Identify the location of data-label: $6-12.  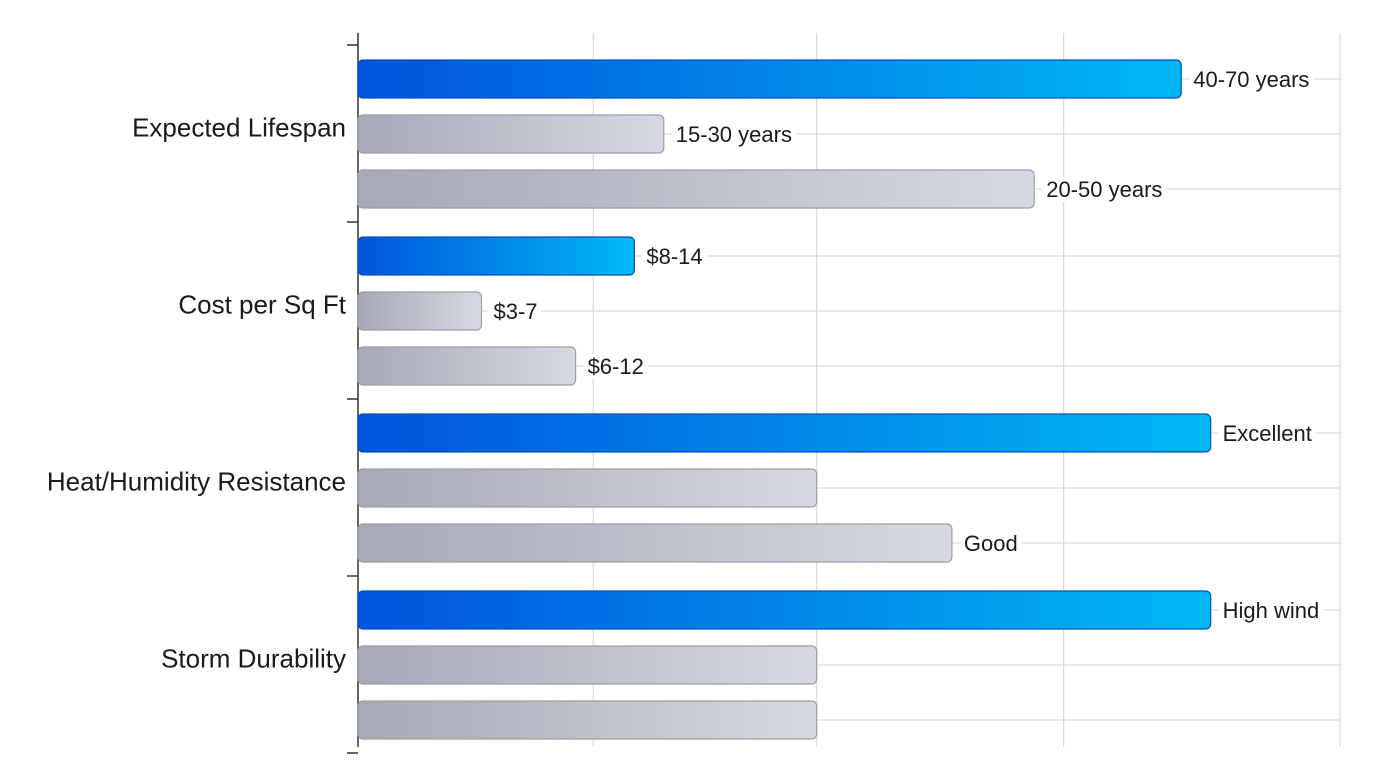
(616, 366).